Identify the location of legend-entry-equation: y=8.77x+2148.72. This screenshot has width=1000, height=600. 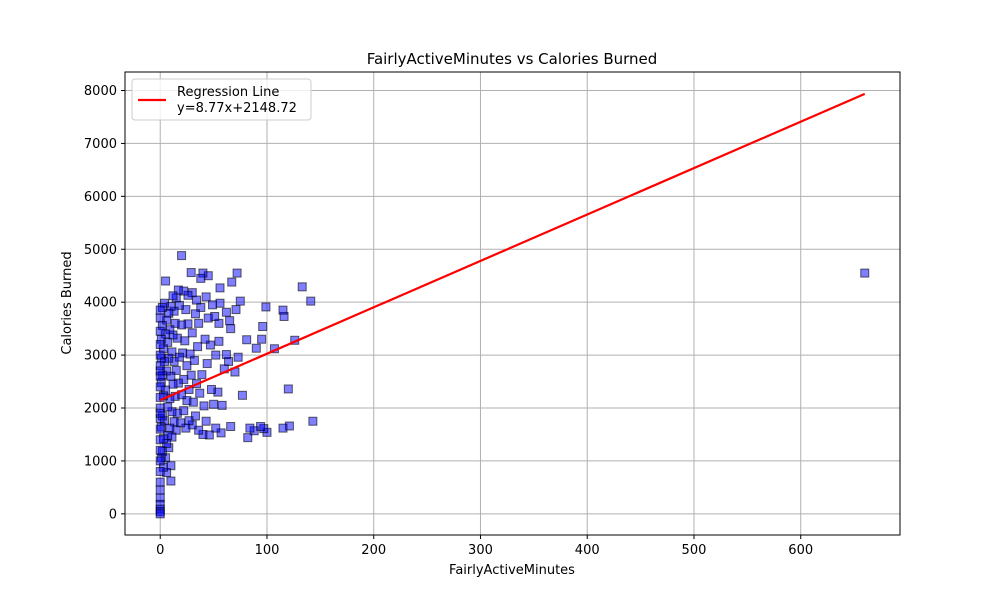
(237, 108).